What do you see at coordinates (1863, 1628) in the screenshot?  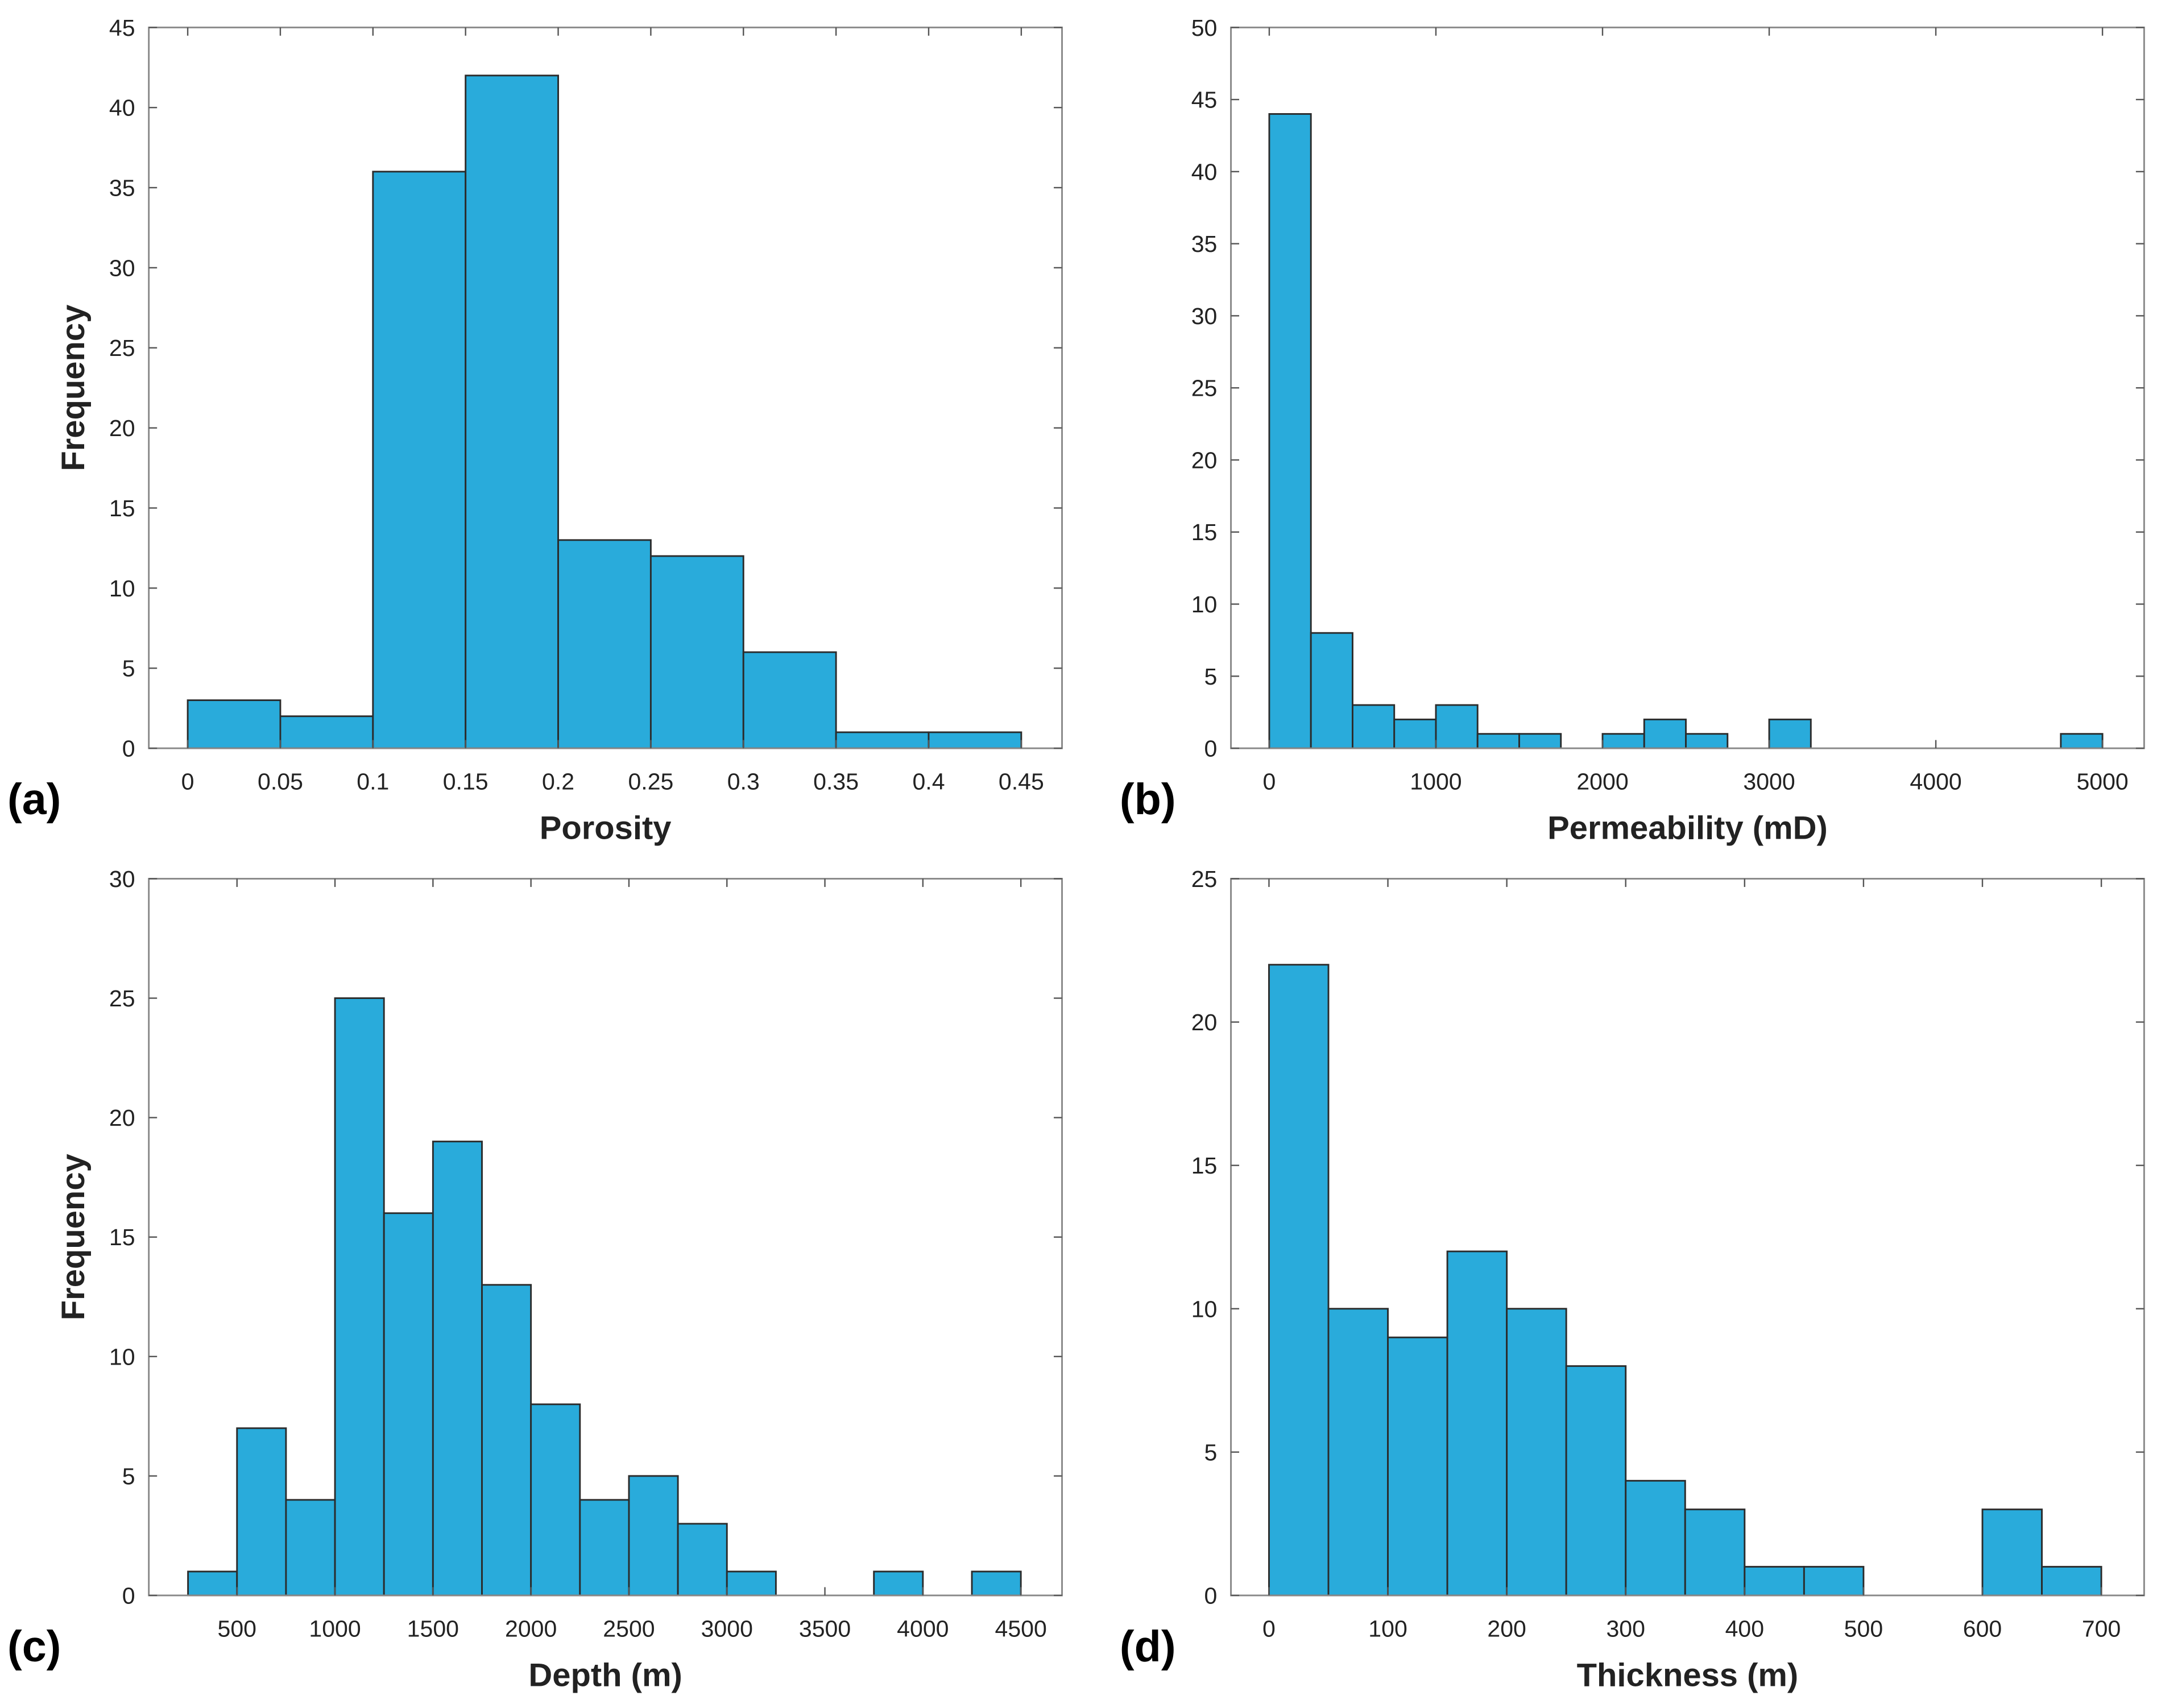 I see `x-tick-label: 500` at bounding box center [1863, 1628].